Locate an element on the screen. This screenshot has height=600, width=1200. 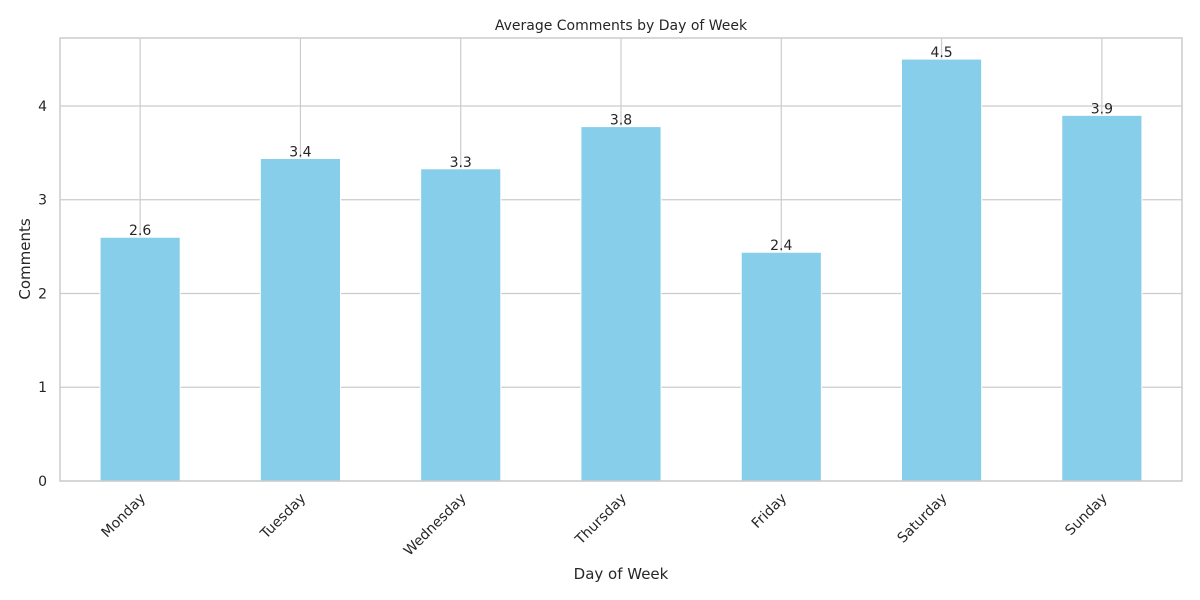
y-axis-label: Comments is located at coordinates (25, 258).